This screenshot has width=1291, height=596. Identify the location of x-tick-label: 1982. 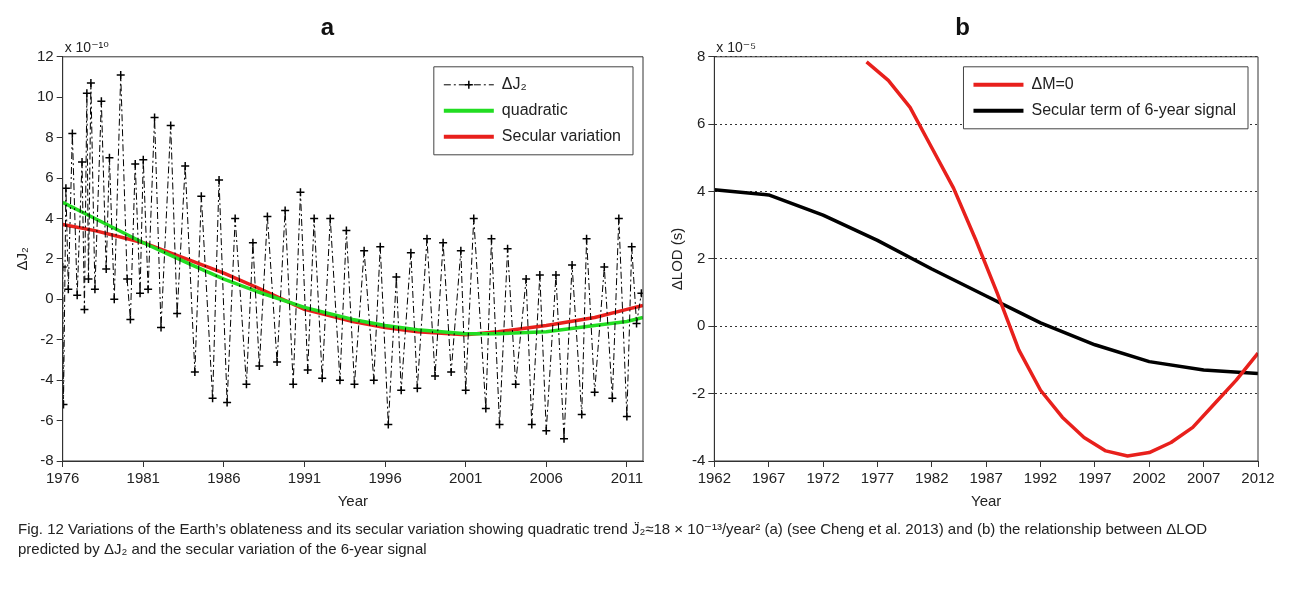
(932, 478).